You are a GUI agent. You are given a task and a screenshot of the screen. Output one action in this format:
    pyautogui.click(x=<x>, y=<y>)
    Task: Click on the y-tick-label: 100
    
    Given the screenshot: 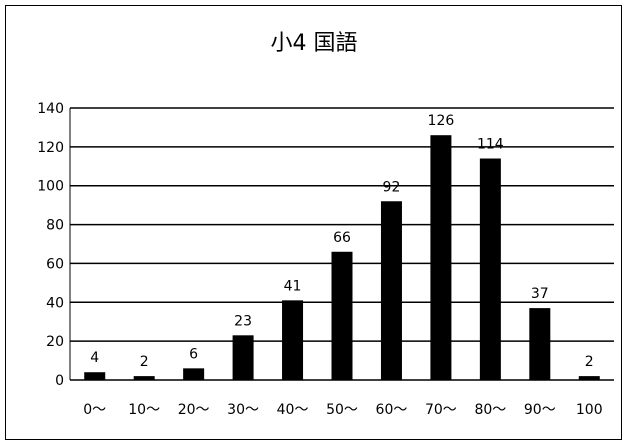 What is the action you would take?
    pyautogui.click(x=50, y=187)
    